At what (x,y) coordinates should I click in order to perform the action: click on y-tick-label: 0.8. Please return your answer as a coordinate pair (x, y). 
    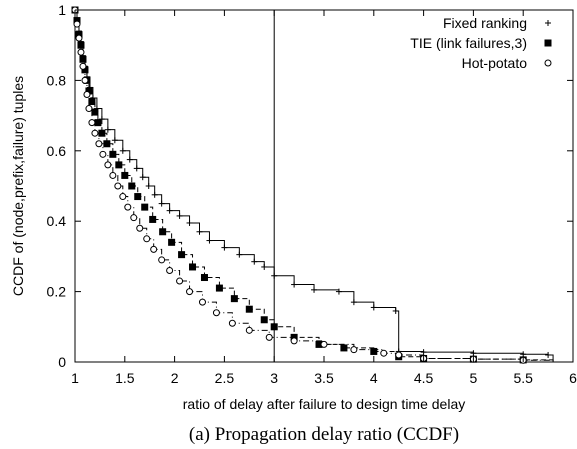
    Looking at the image, I should click on (57, 80).